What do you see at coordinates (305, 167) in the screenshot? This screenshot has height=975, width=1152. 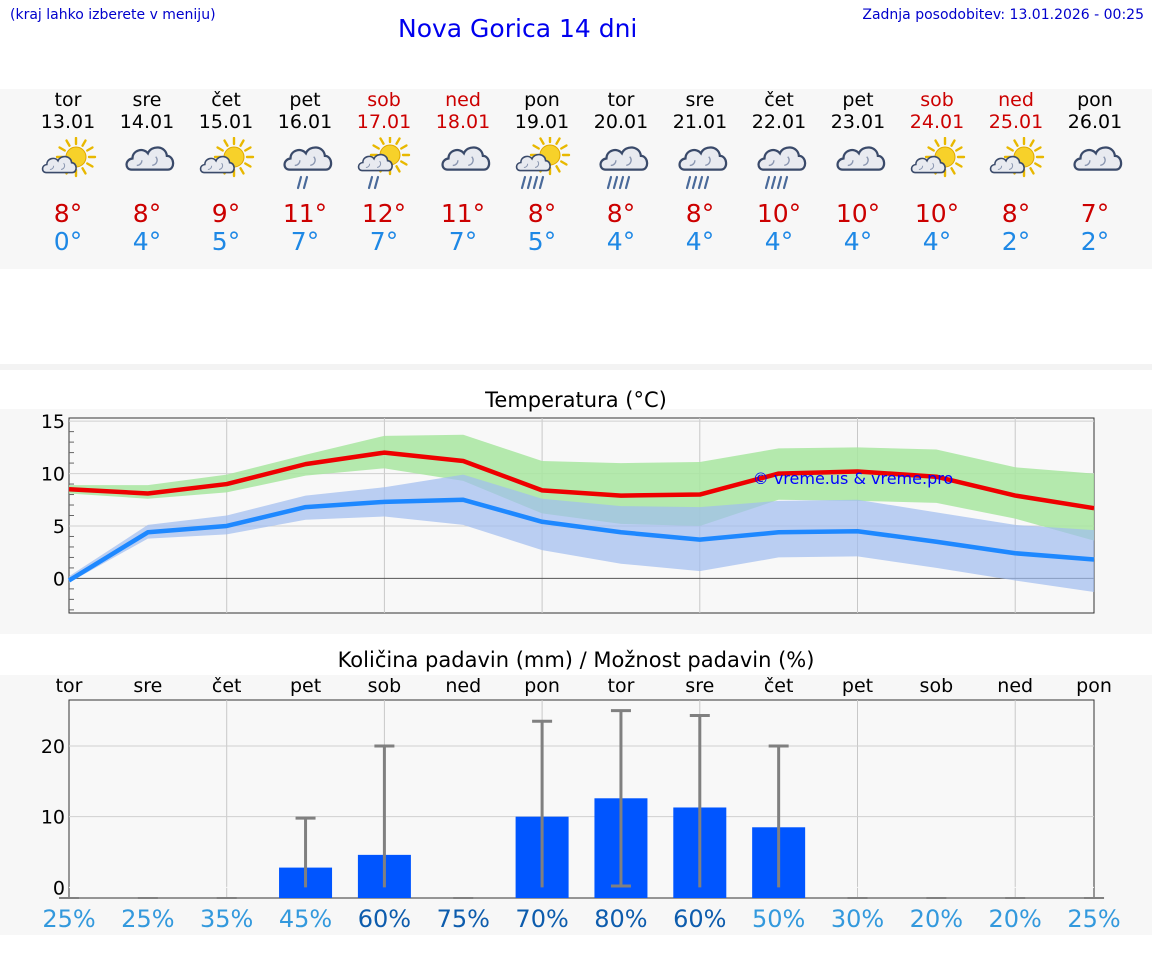 I see `cloud-light-rain-icon` at bounding box center [305, 167].